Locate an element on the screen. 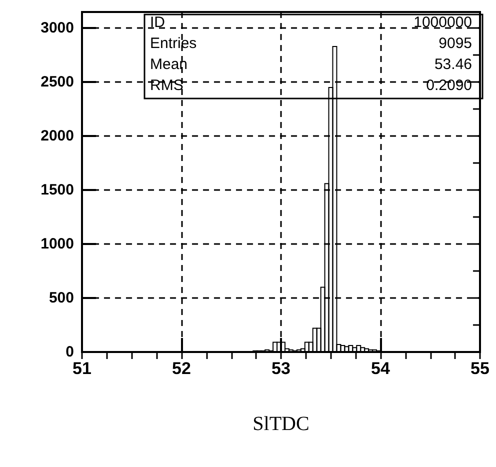  annotation: Mean is located at coordinates (169, 64).